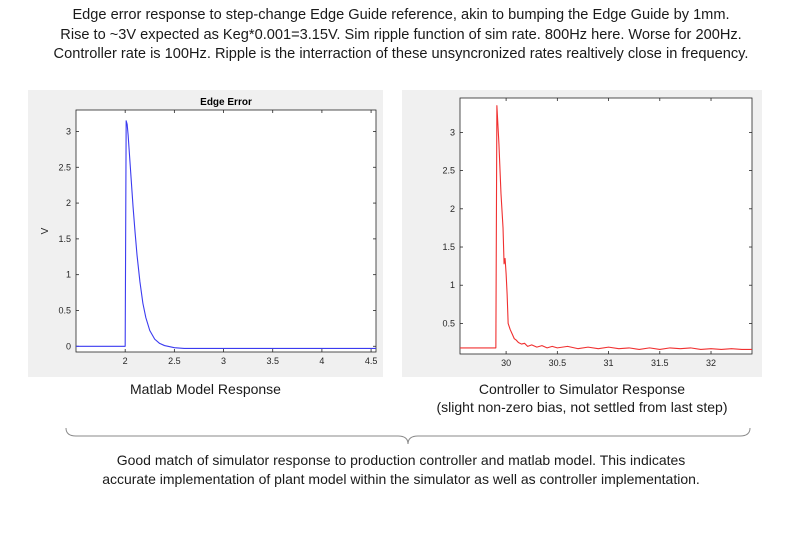 The width and height of the screenshot is (802, 534). What do you see at coordinates (448, 323) in the screenshot?
I see `right-chart-ytick-label: 0.5` at bounding box center [448, 323].